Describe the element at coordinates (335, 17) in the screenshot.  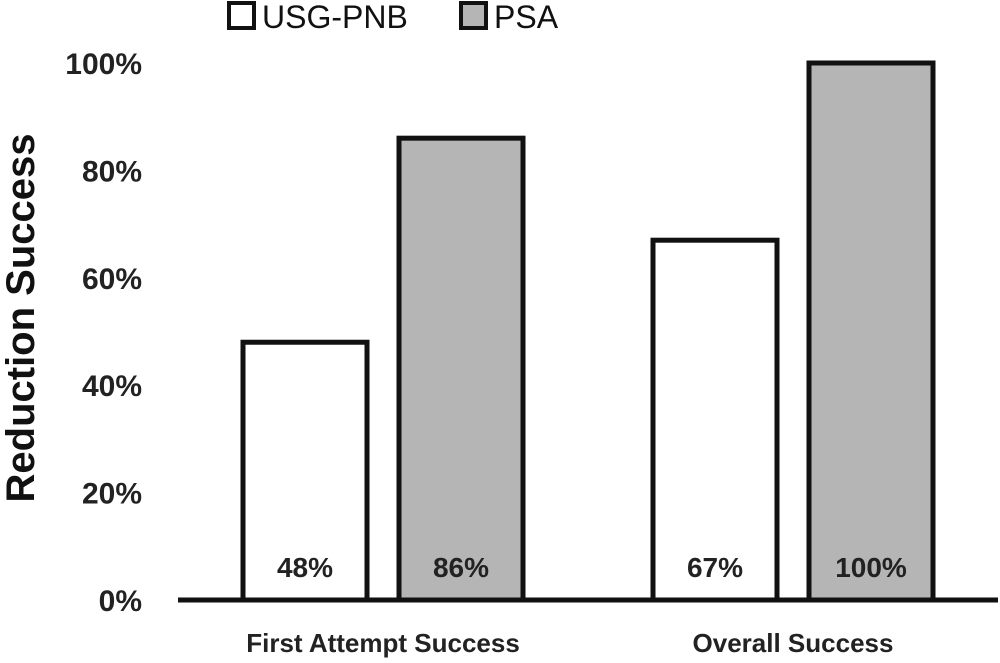
I see `legend-label: USG-PNB` at that location.